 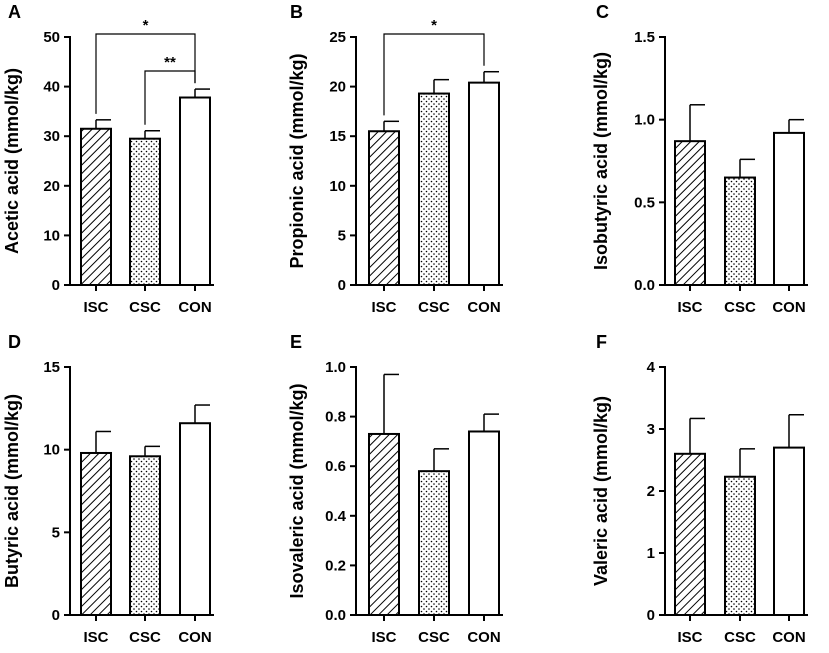 I want to click on y-tick-label: 30, so click(x=51, y=136).